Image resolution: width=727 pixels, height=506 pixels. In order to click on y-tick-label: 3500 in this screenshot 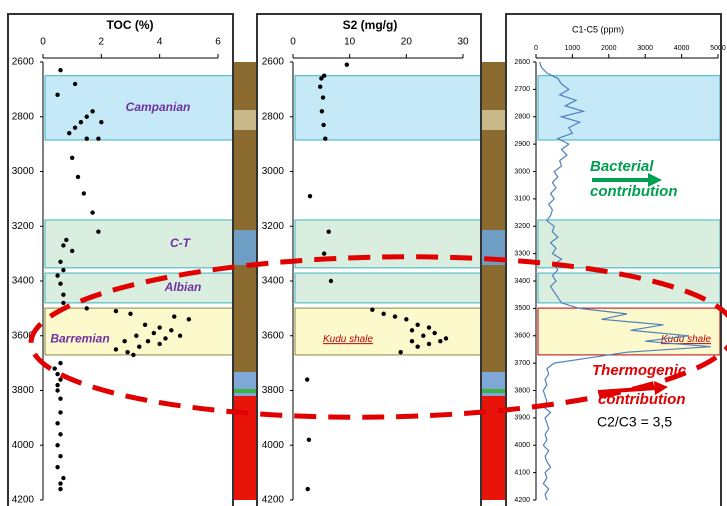, I will do `click(522, 308)`.